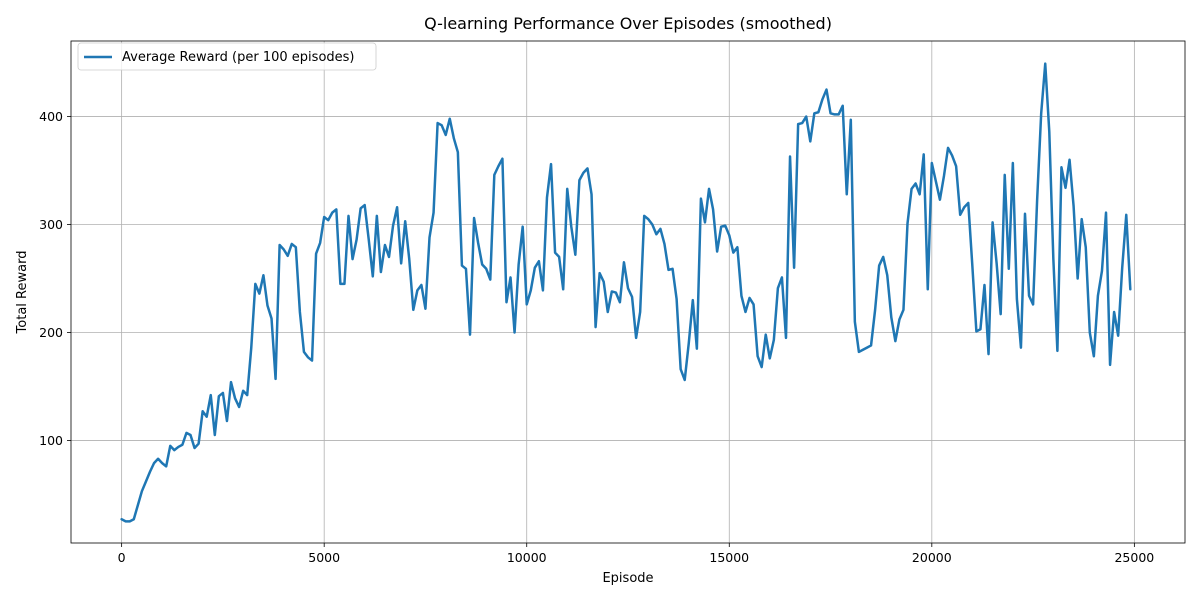  I want to click on legend-box, so click(227, 56).